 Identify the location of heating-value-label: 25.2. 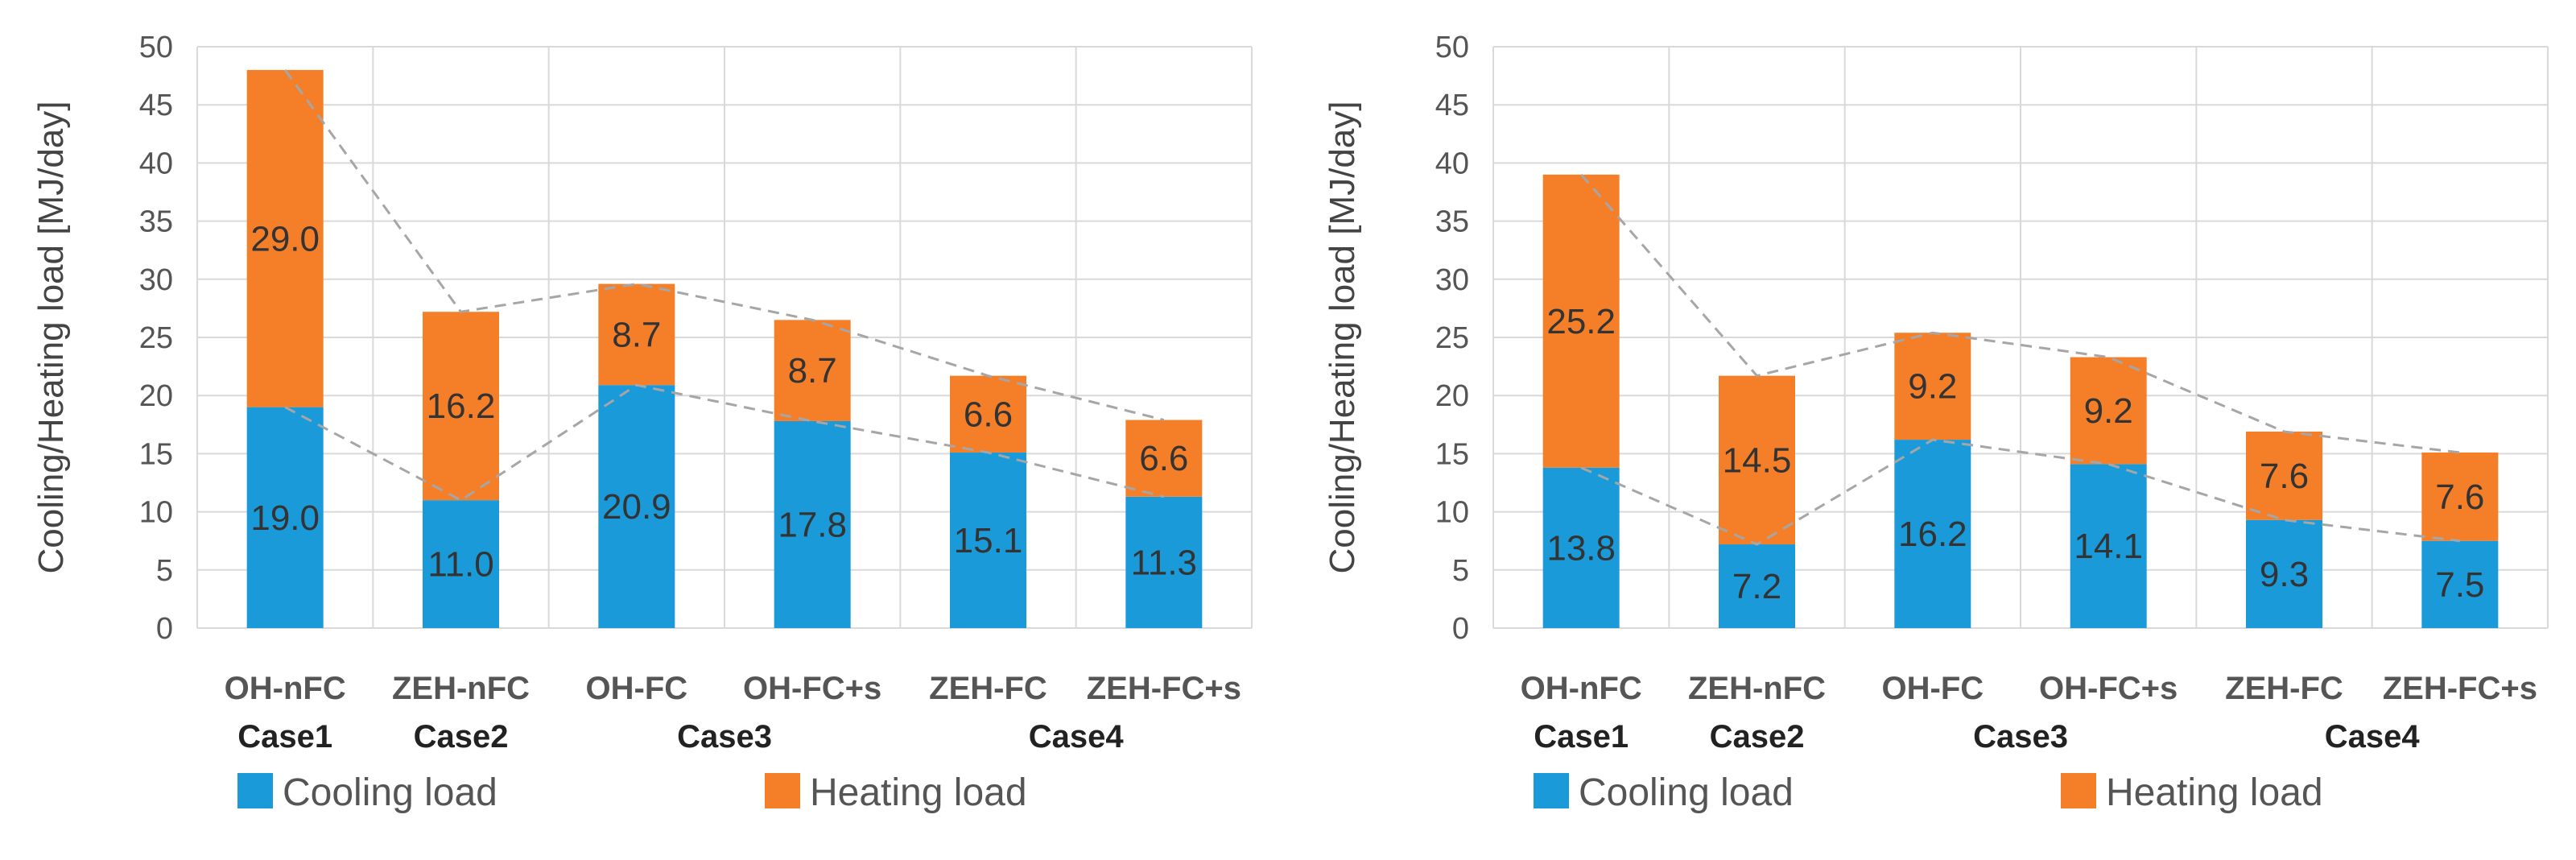
(1581, 321).